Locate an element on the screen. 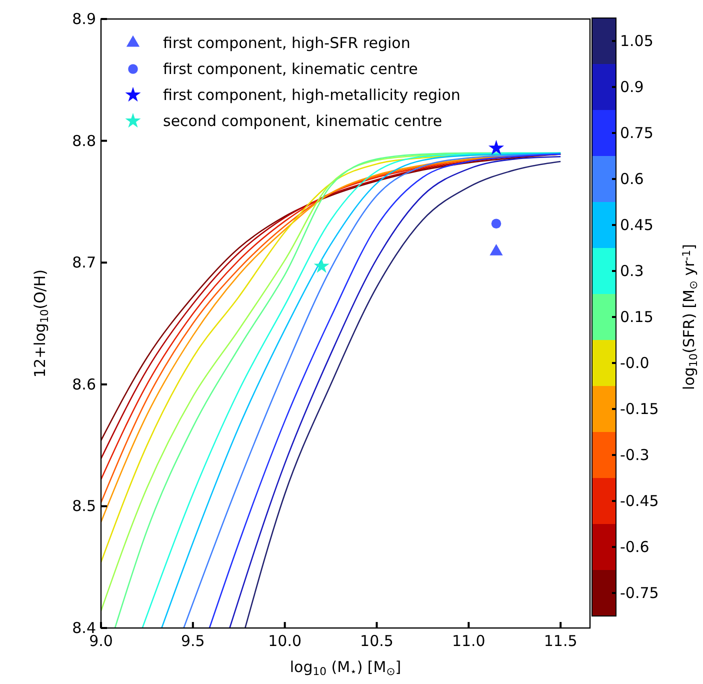  color-bar-label: -0.0 is located at coordinates (635, 363).